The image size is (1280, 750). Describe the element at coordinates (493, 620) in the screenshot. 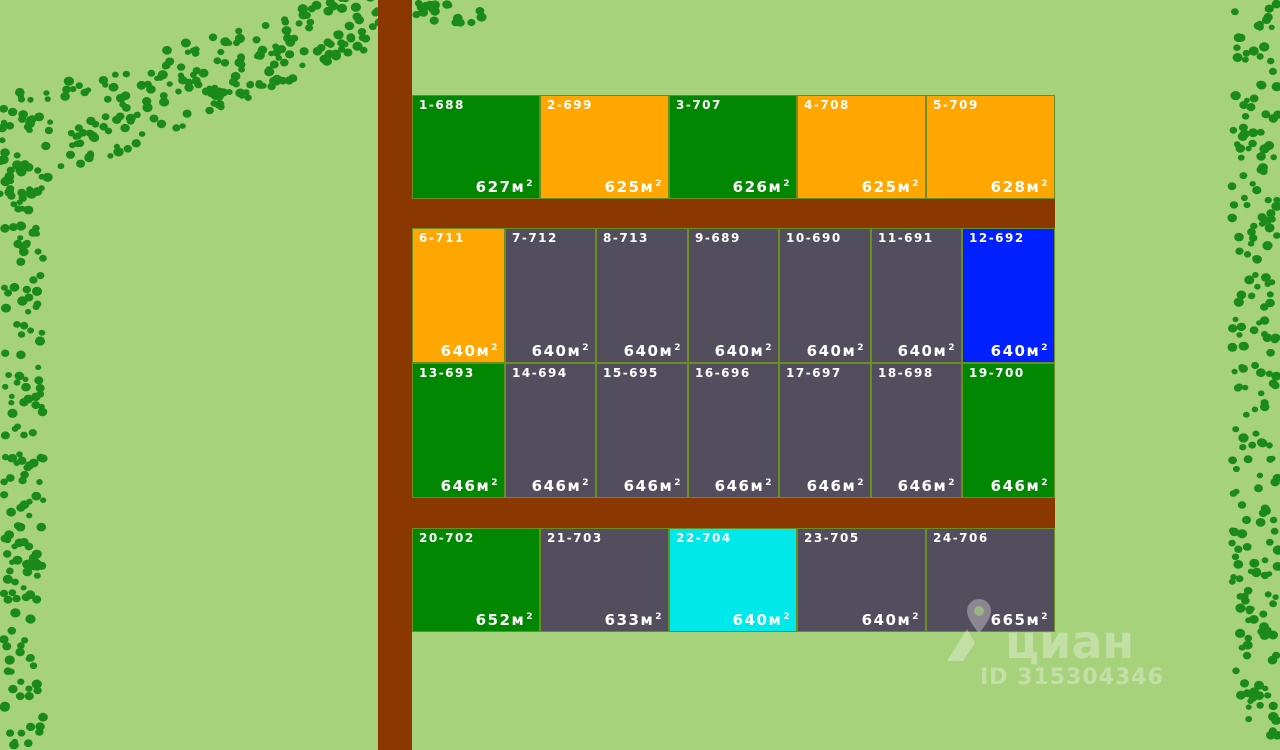

I see `plot-area-value: 652` at that location.